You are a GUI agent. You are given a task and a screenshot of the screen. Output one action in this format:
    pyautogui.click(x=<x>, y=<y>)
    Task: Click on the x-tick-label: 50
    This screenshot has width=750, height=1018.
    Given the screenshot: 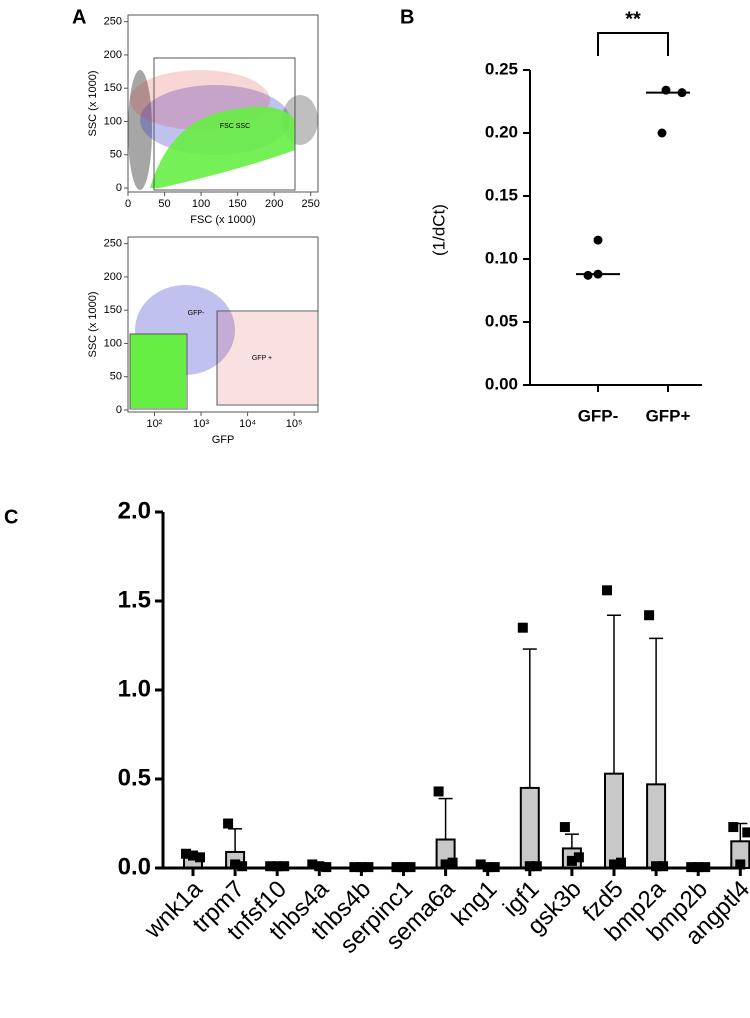 What is the action you would take?
    pyautogui.click(x=164, y=204)
    